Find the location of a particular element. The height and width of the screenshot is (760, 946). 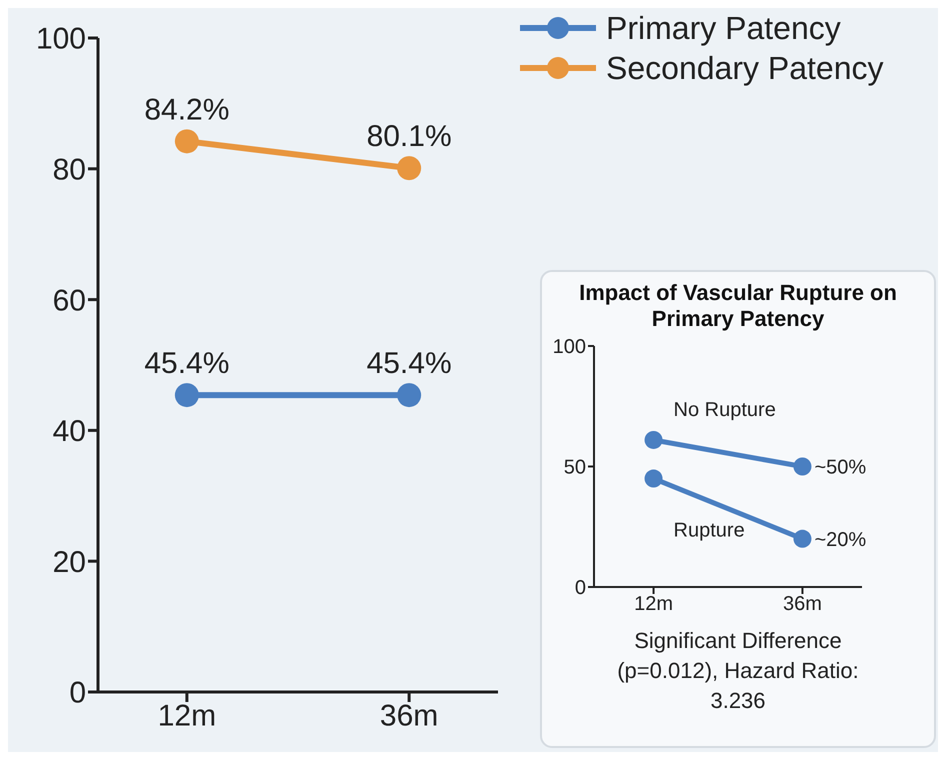

series-label: No Rupture is located at coordinates (725, 409).